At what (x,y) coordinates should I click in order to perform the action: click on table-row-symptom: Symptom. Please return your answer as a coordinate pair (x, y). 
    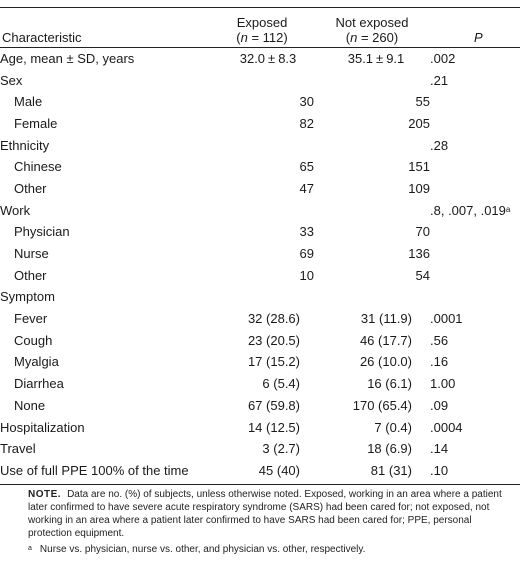
    Looking at the image, I should click on (260, 298).